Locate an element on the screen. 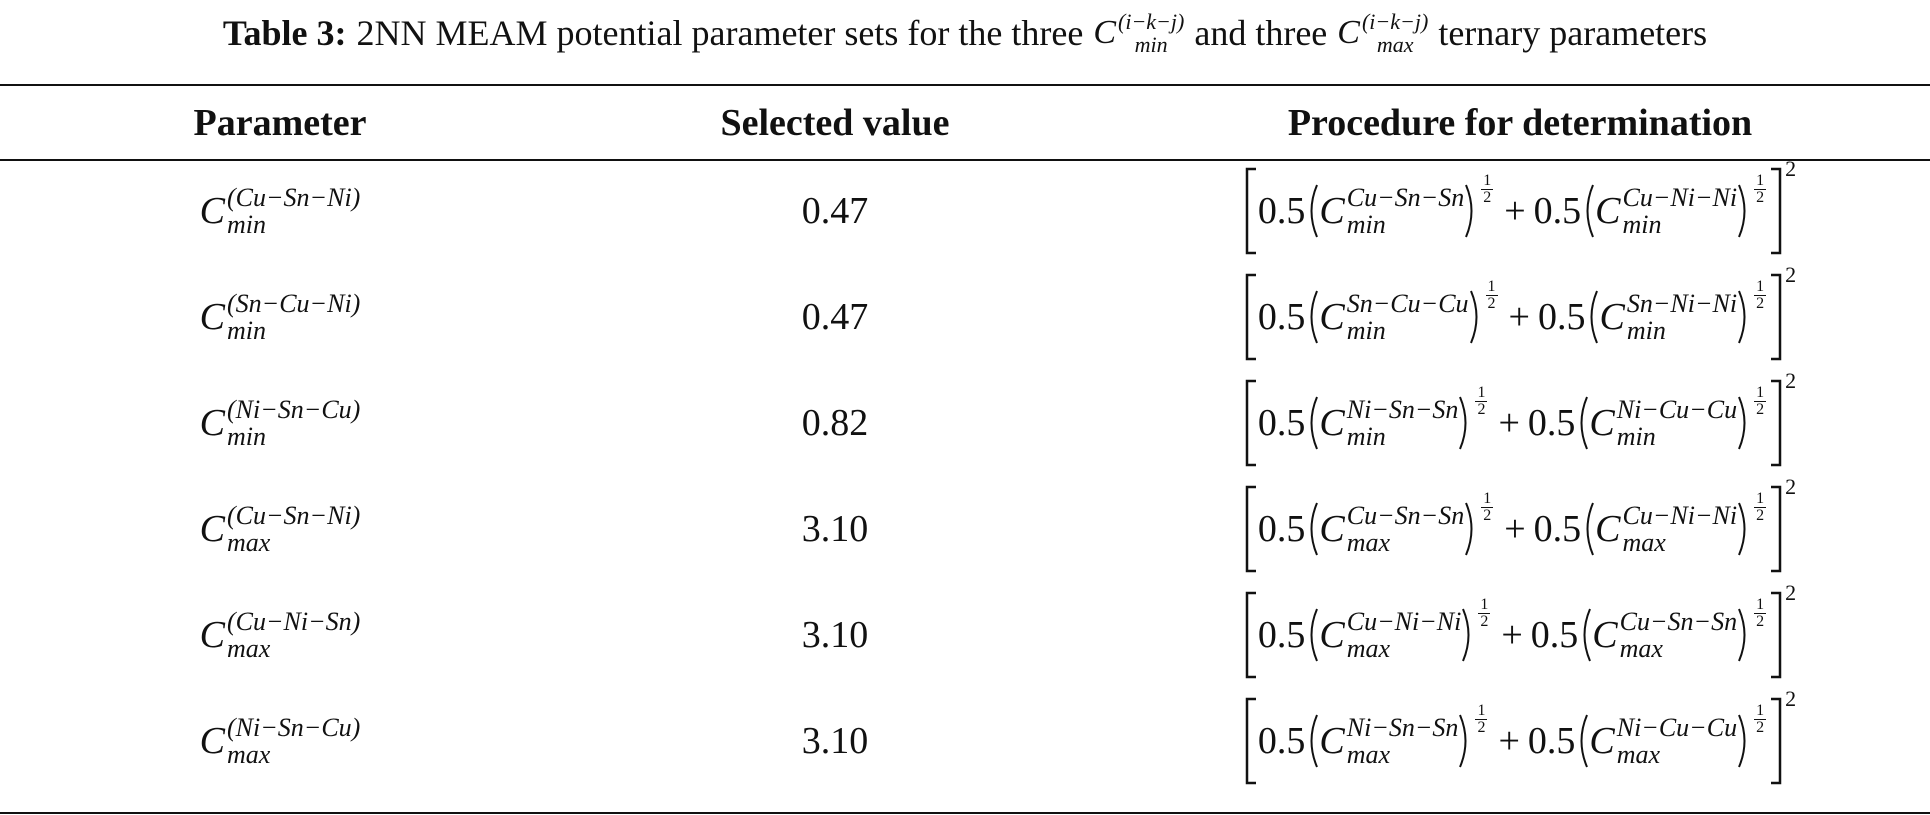 The image size is (1930, 815). caption-symbol: C (i−k−j) min is located at coordinates (1138, 33).